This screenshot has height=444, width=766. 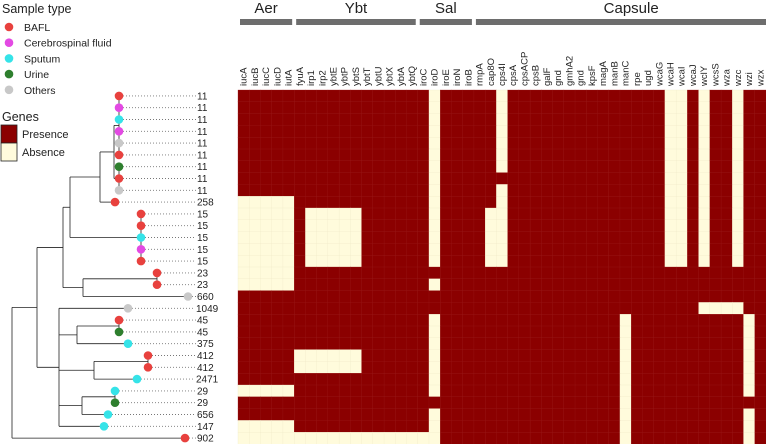 What do you see at coordinates (446, 8) in the screenshot?
I see `group-label-sal: Sal` at bounding box center [446, 8].